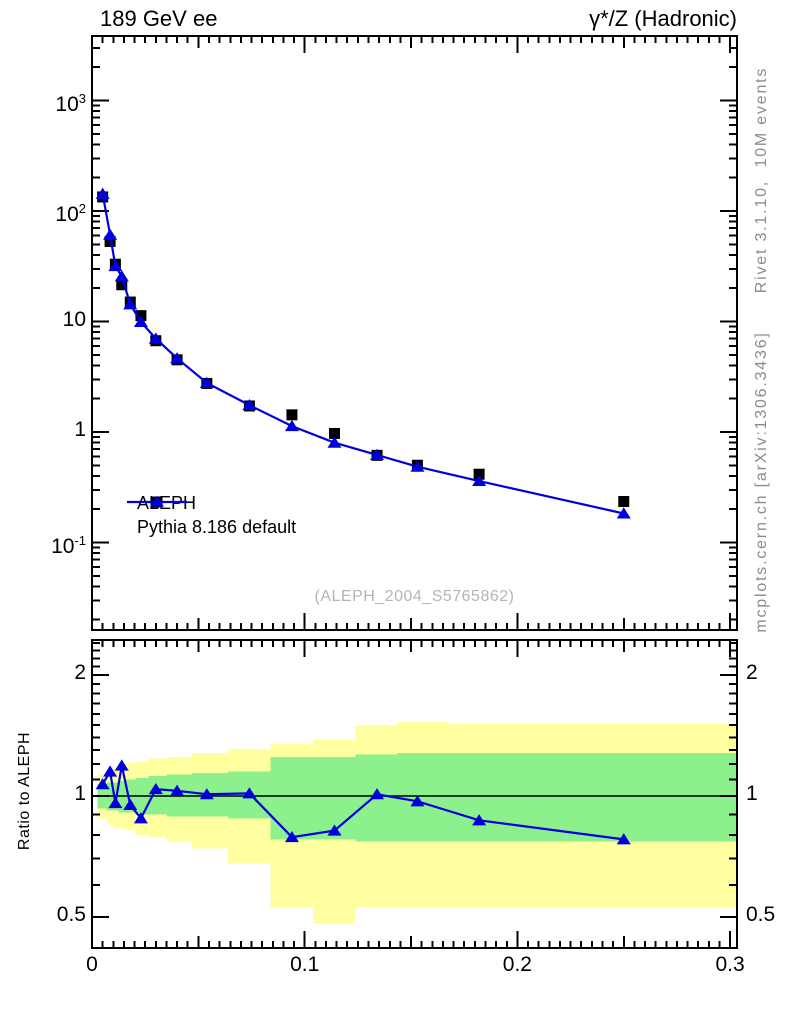 The image size is (786, 1024). What do you see at coordinates (414, 596) in the screenshot?
I see `analysis-watermark: (ALEPH_2004_S5765862)` at bounding box center [414, 596].